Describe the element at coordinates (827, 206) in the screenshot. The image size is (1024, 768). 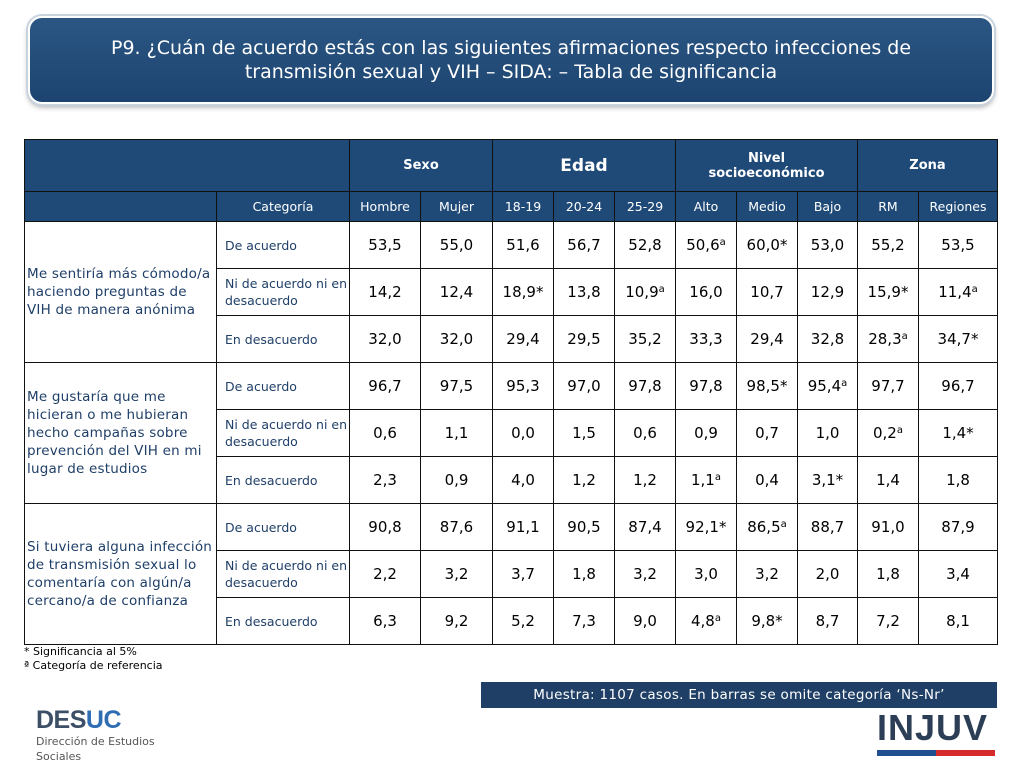
I see `column-header: Bajo` at that location.